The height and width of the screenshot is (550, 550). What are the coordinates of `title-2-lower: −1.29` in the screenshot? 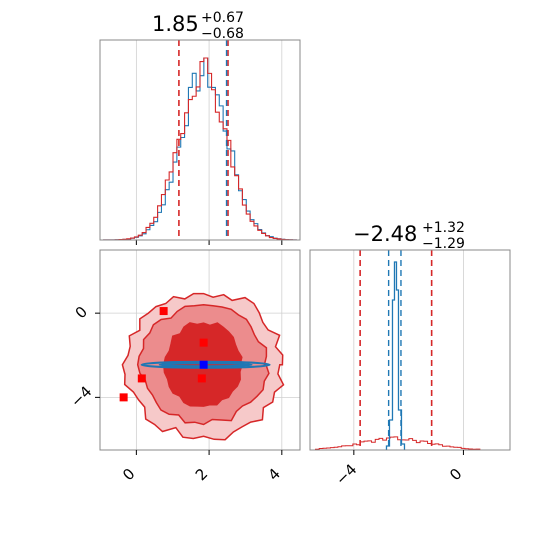 It's located at (443, 244).